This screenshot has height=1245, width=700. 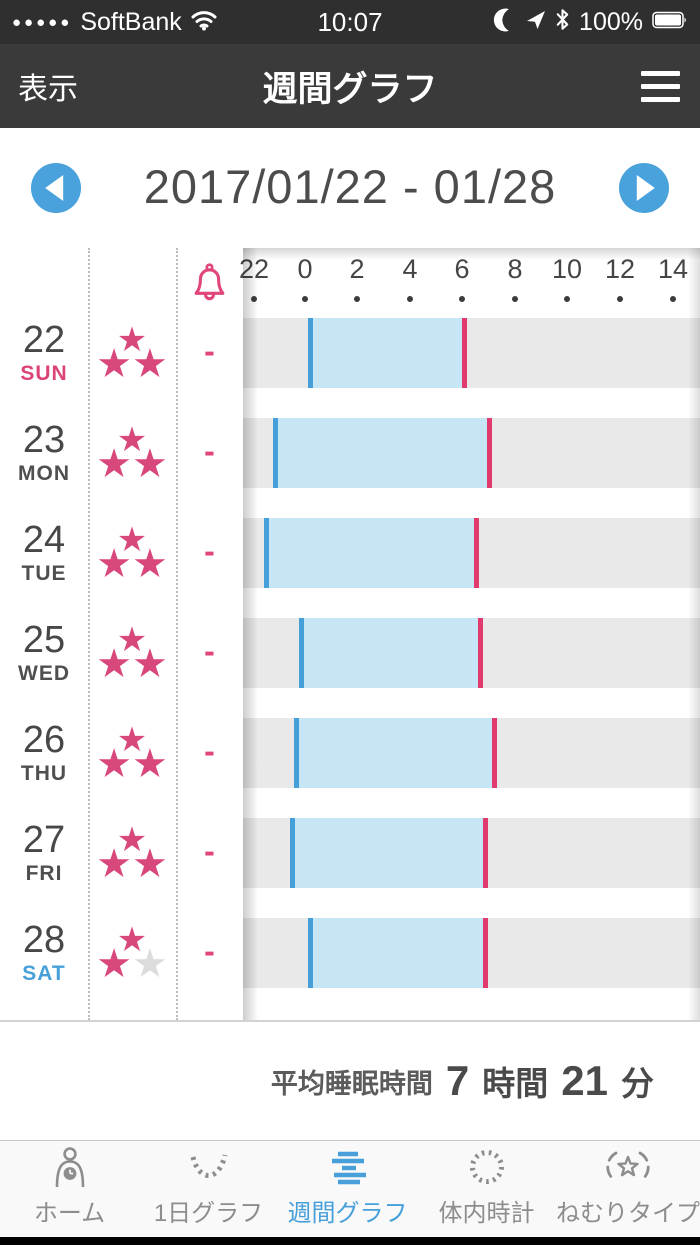 I want to click on weekday-label: SUN, so click(x=44, y=373).